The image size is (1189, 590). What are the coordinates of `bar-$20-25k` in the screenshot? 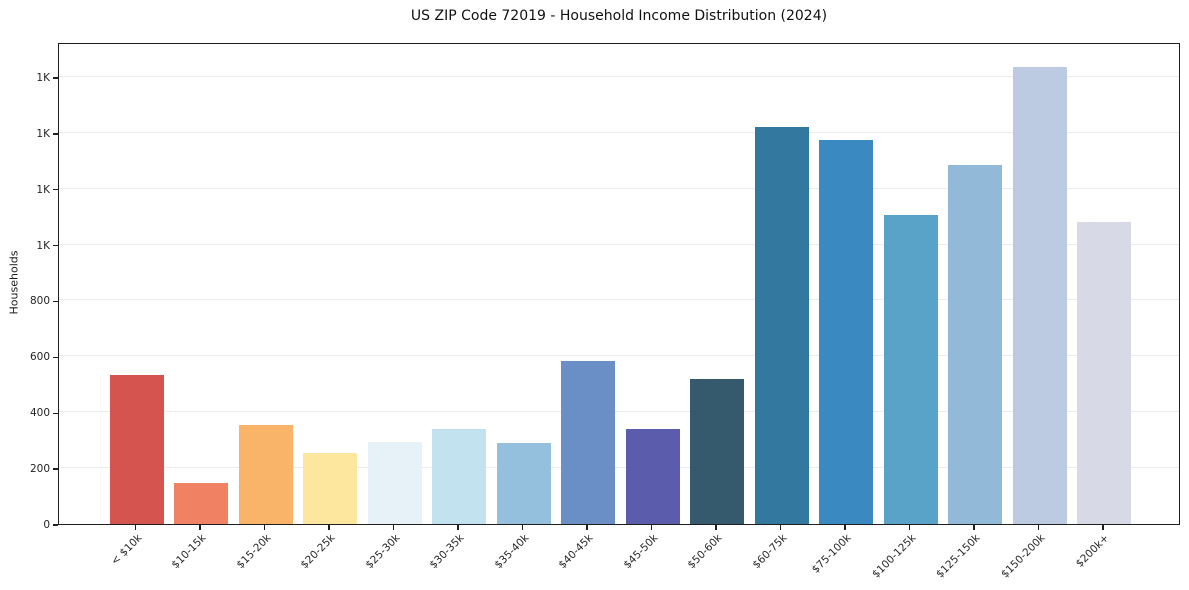 It's located at (330, 488).